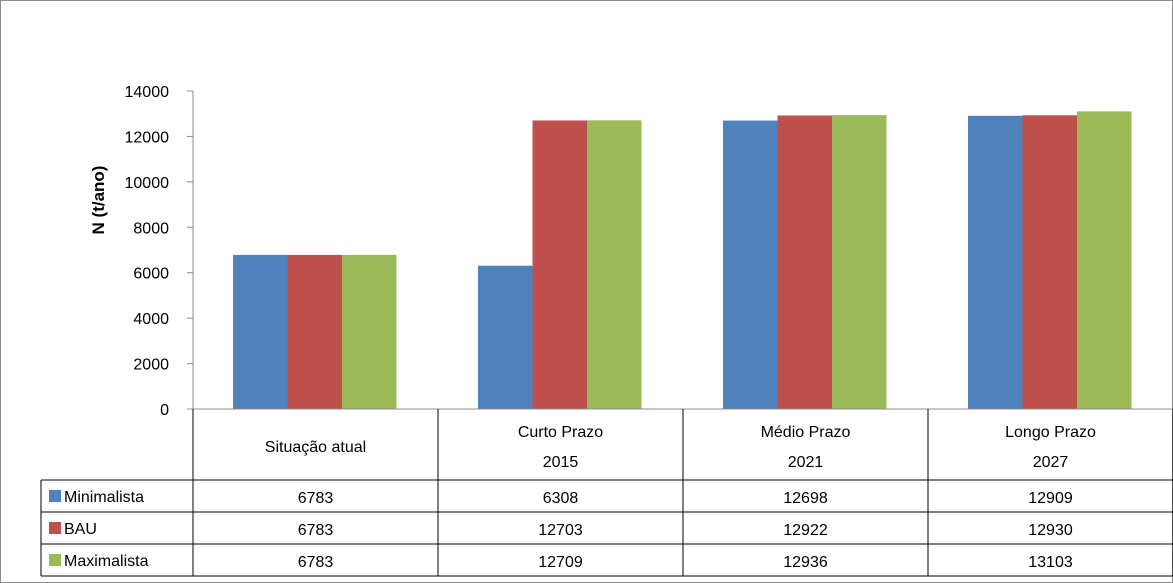  Describe the element at coordinates (151, 228) in the screenshot. I see `y-tick-label: 8000` at that location.